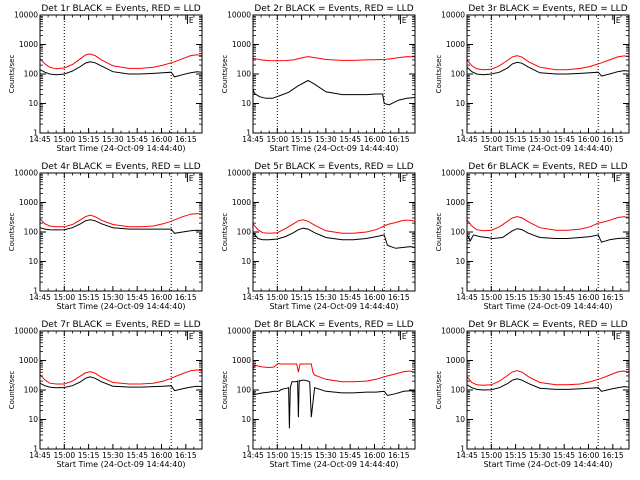  I want to click on panel-title: Det 6r BLACK = Events, RED = LLD, so click(547, 167).